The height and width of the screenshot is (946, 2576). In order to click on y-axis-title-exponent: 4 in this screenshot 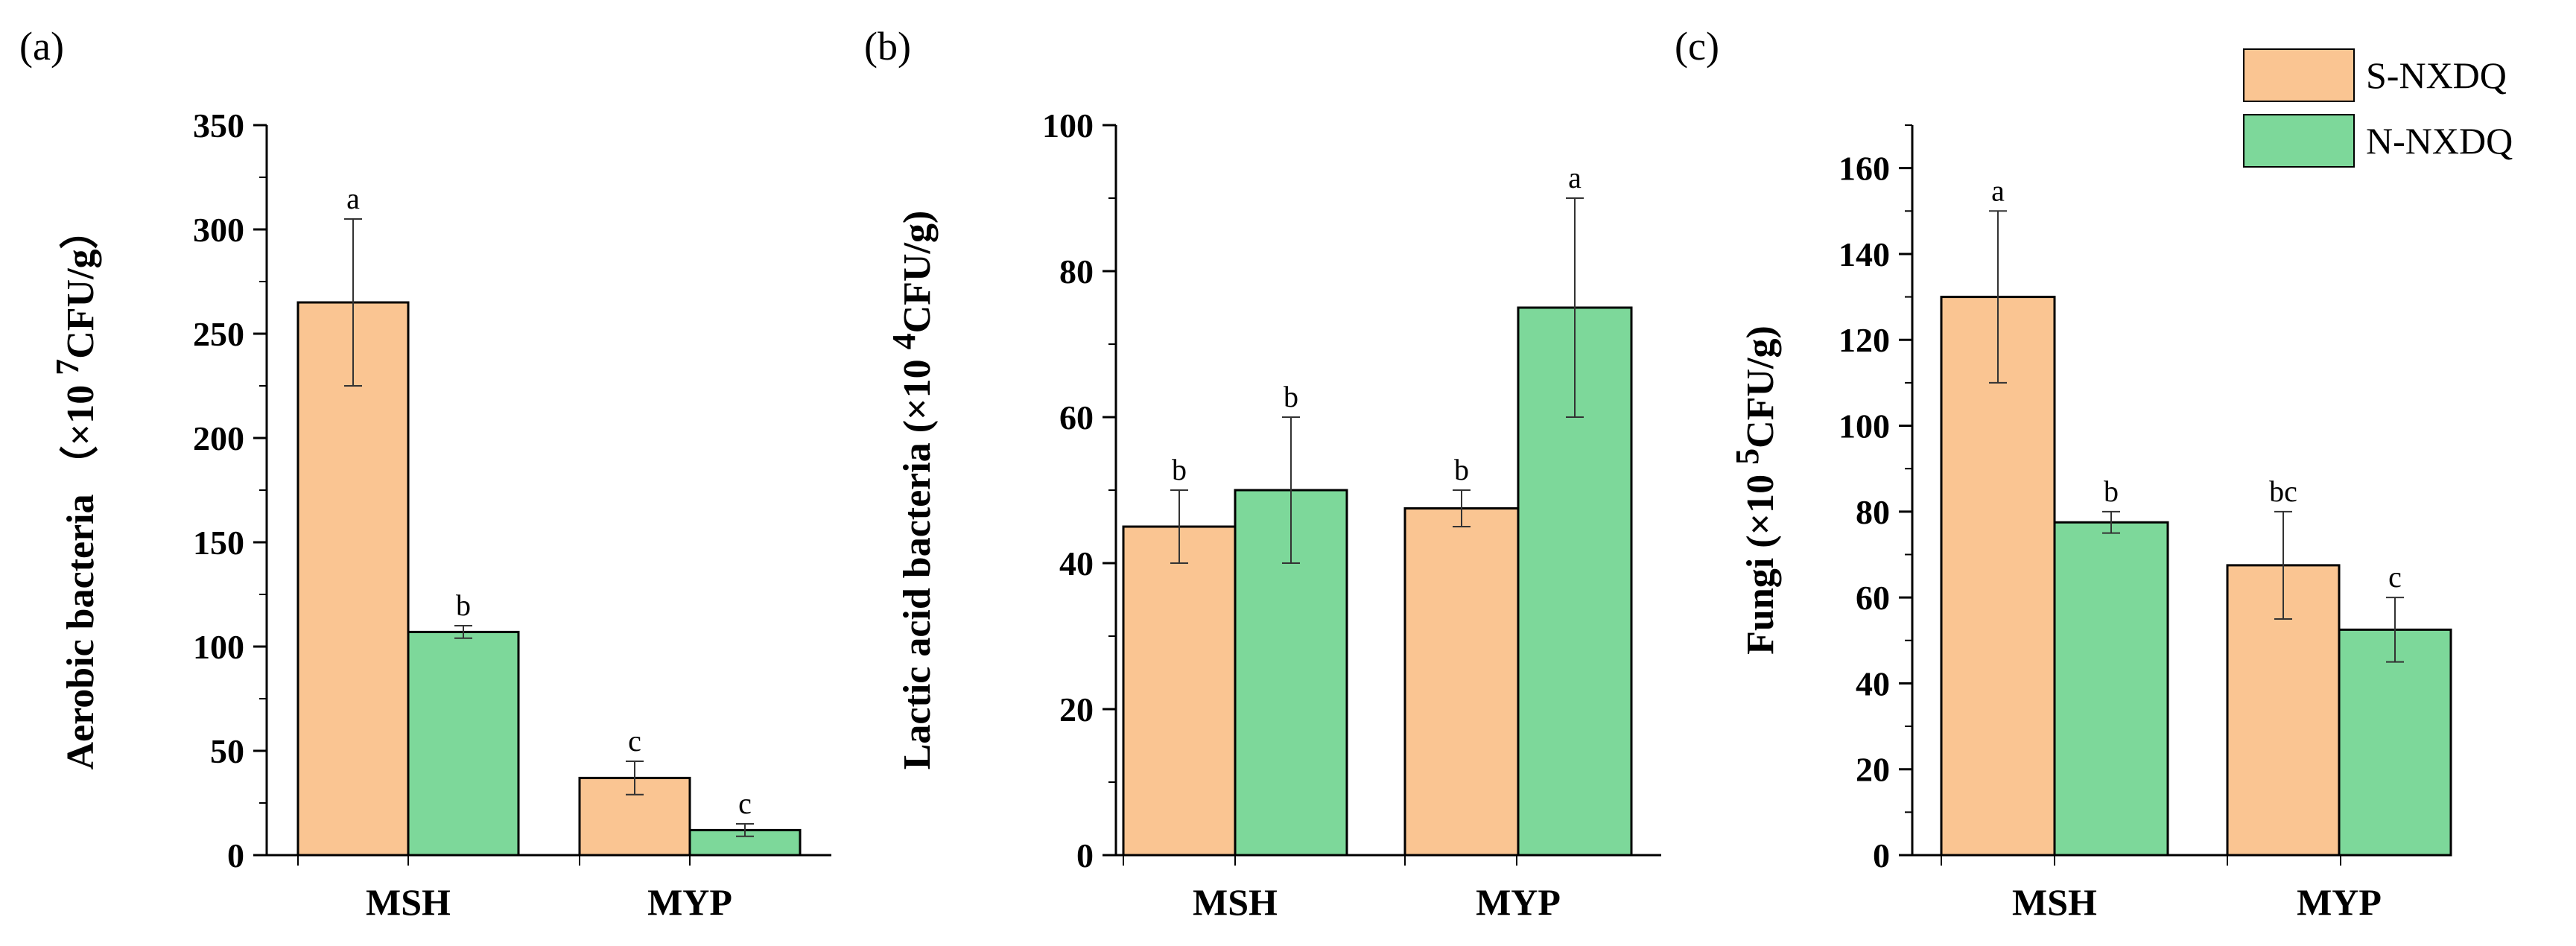, I will do `click(904, 341)`.